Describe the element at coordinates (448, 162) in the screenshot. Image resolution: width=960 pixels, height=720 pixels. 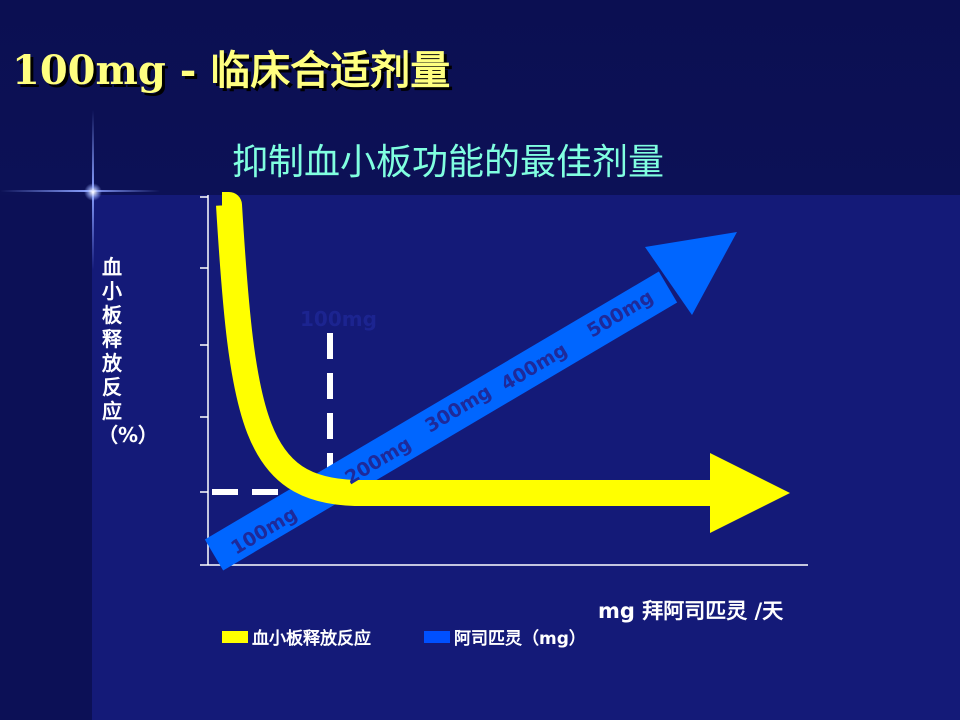
I see `slide-subtitle: 抑制血小板功能的最佳剂量` at that location.